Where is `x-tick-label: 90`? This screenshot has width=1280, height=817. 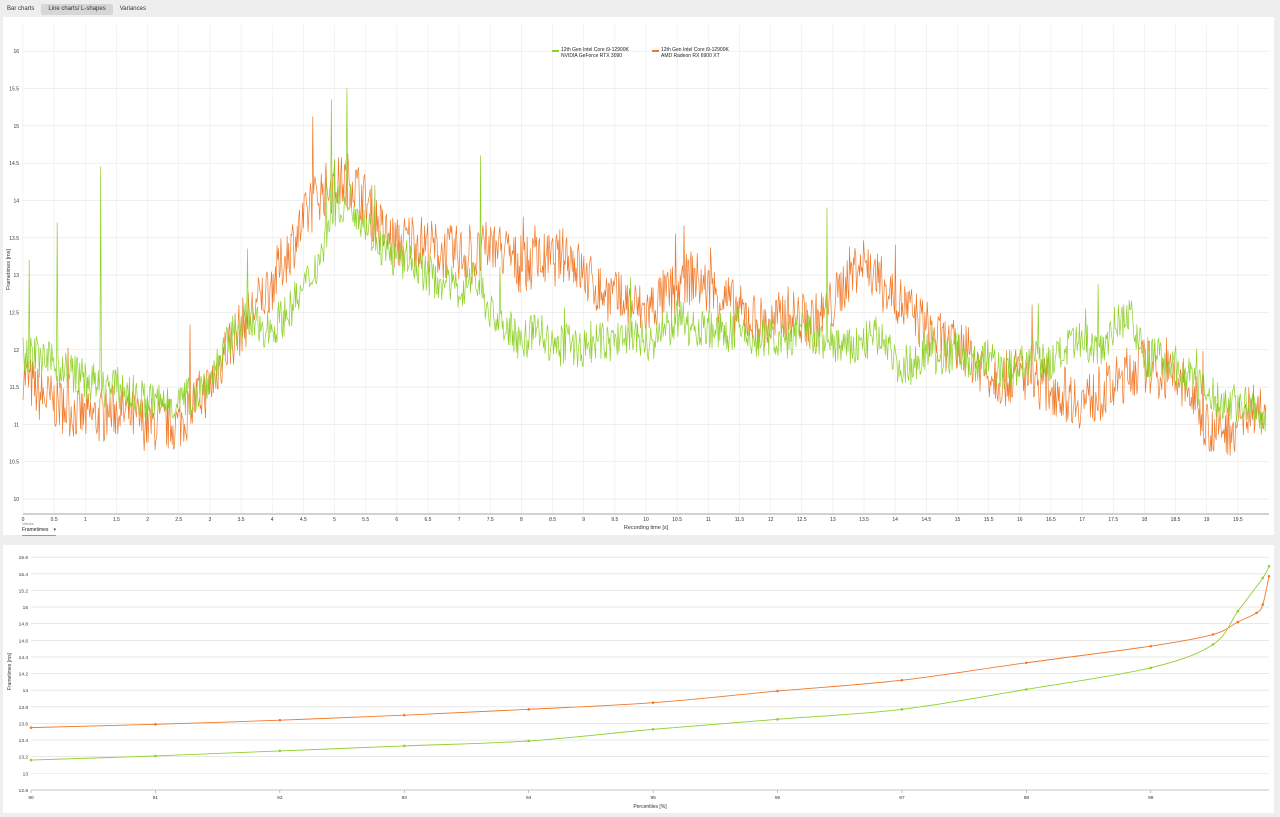 x-tick-label: 90 is located at coordinates (31, 798).